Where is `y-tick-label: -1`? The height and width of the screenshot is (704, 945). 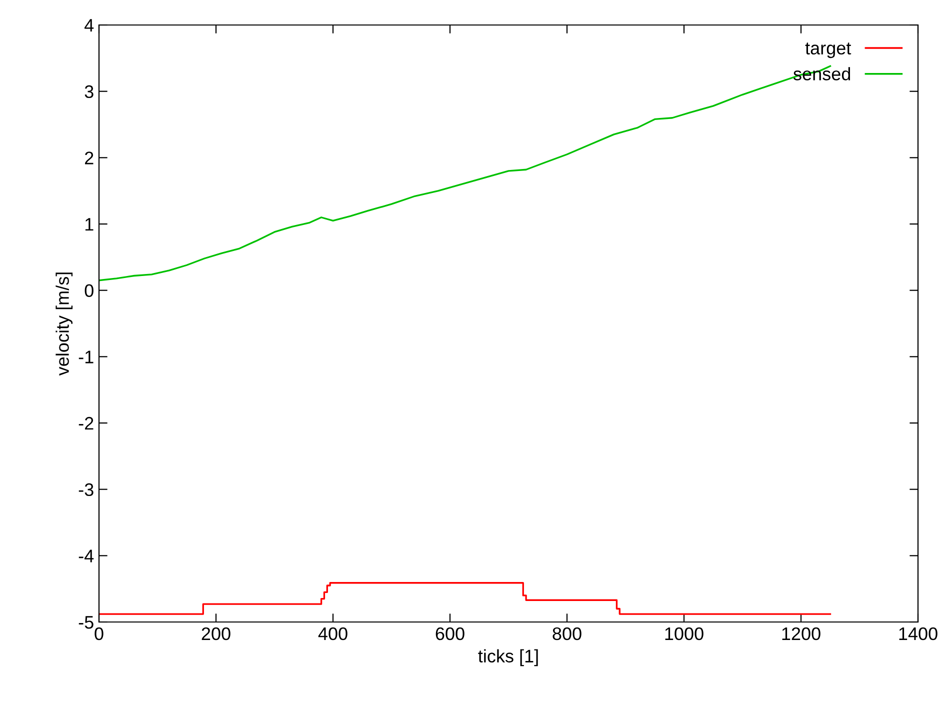 y-tick-label: -1 is located at coordinates (86, 357).